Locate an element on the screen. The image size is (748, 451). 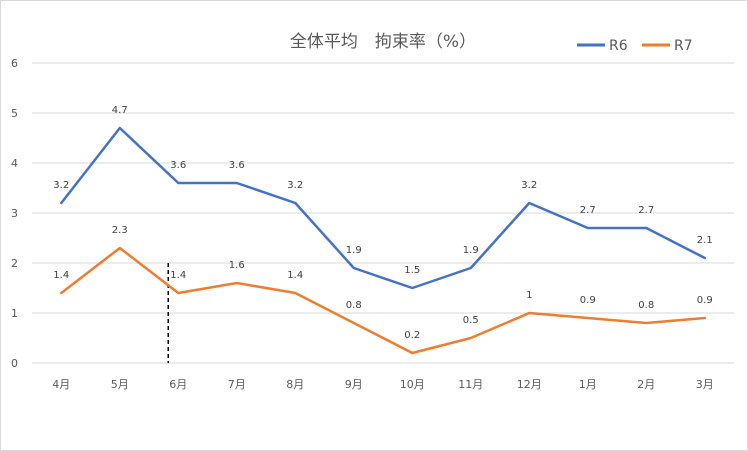
data-label-r7-11: 0.9 is located at coordinates (705, 300).